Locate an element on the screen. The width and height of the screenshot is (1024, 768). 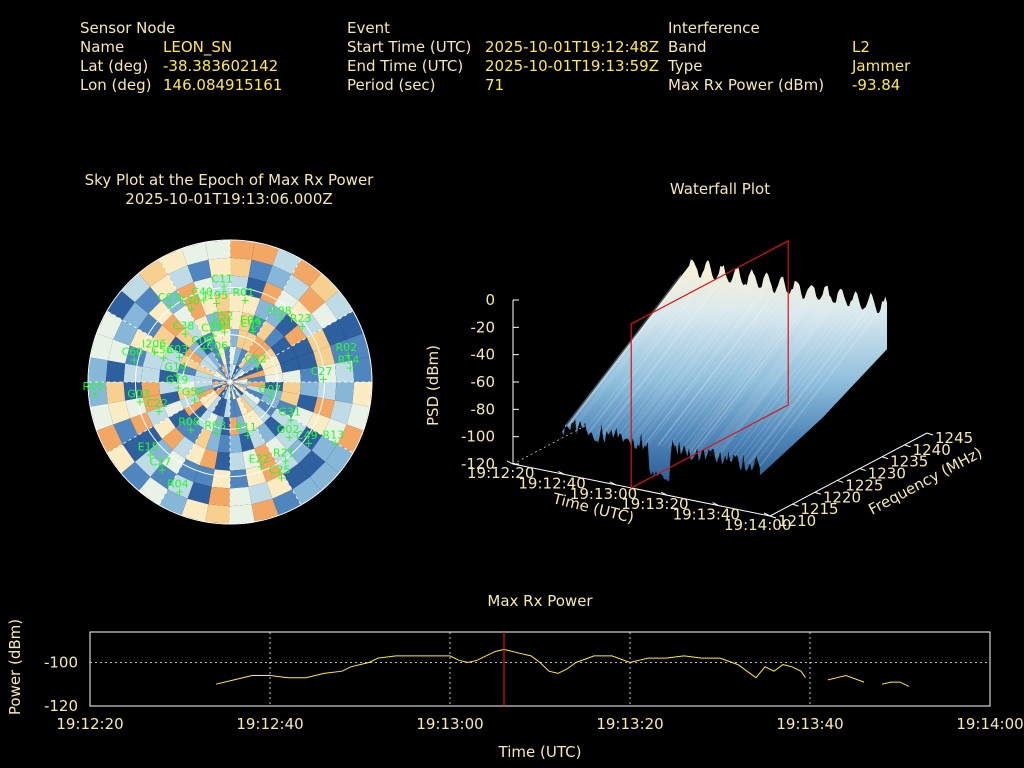
sky-satellite: +R05 is located at coordinates (93, 390).